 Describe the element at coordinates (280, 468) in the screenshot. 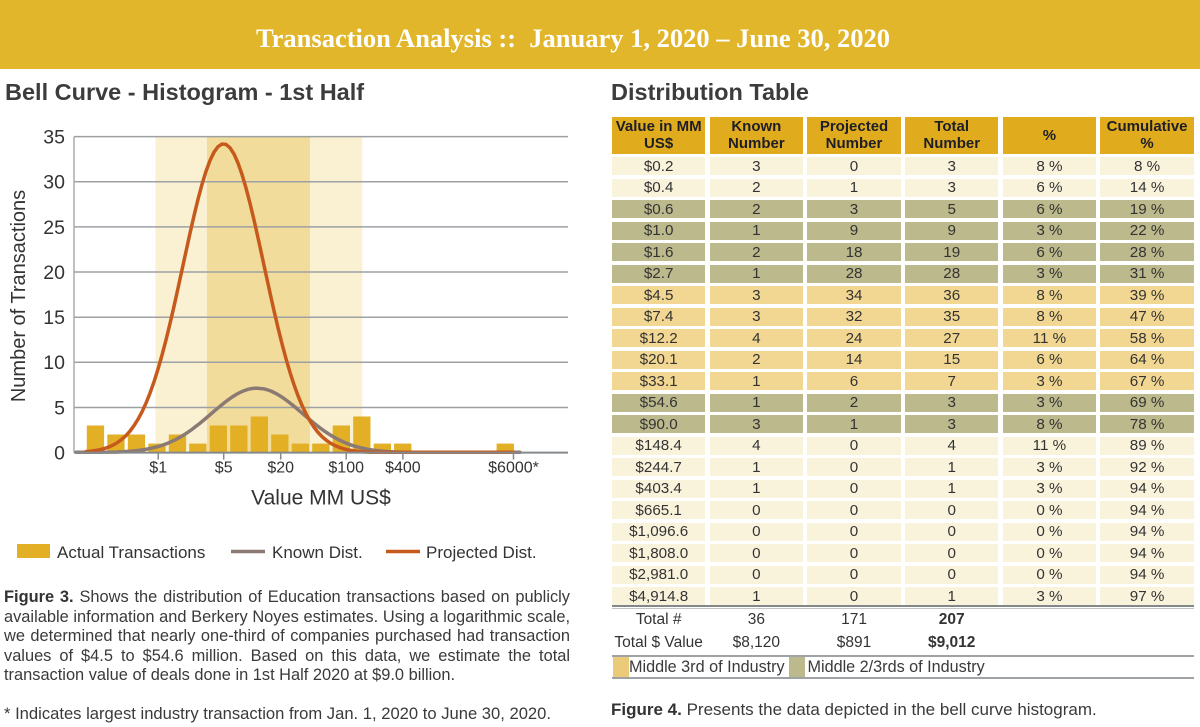

I see `svg-text: $20` at that location.